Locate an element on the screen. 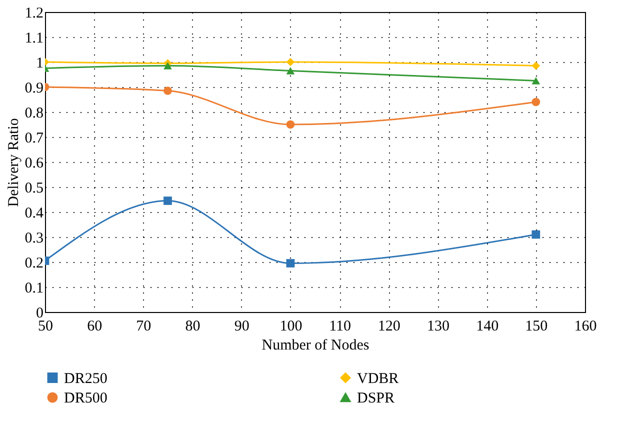 The width and height of the screenshot is (625, 441). y-tick-label: 0.2 is located at coordinates (34, 264).